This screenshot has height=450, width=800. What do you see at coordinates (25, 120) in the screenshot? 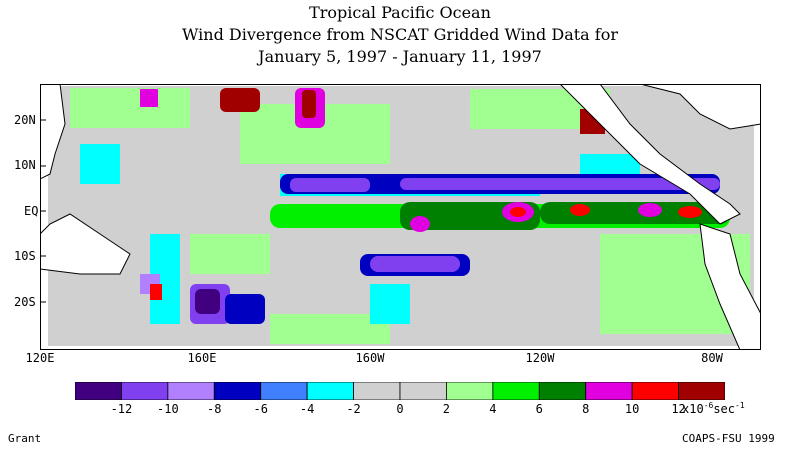
I see `lat-label-20n: 20N` at bounding box center [25, 120].